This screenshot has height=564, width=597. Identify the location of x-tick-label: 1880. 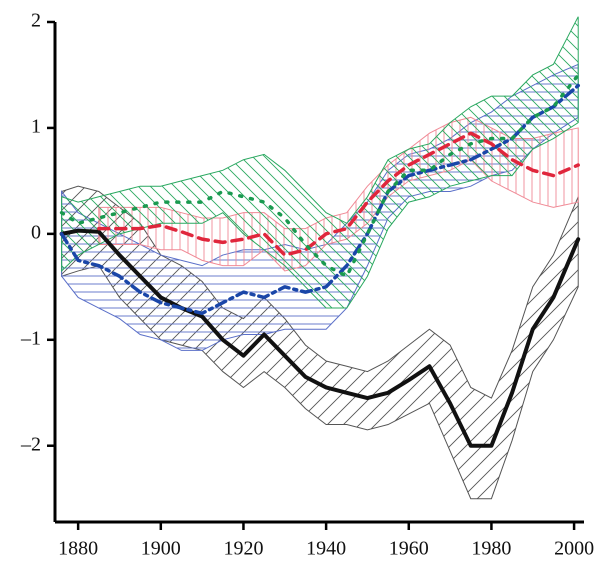
(78, 549).